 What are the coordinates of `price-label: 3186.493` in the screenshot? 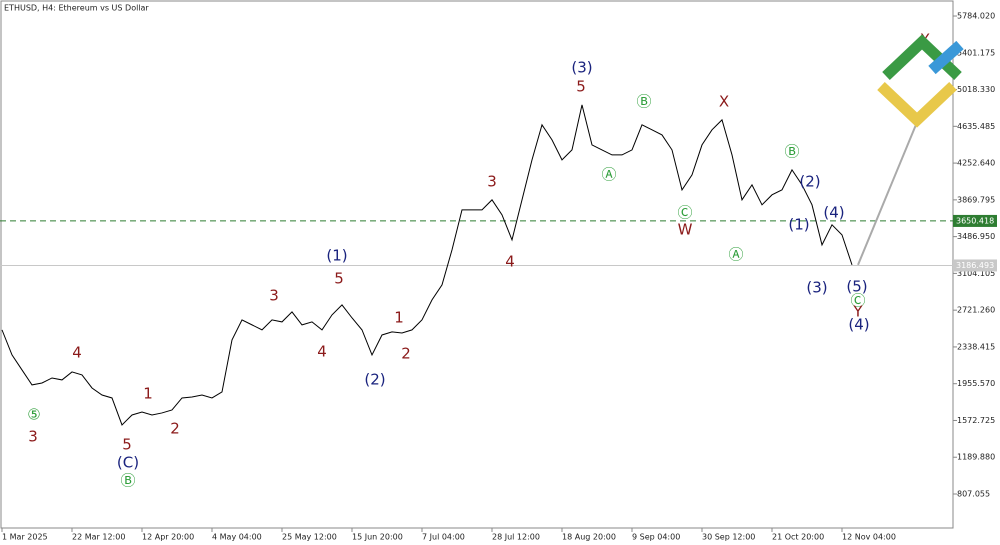 It's located at (975, 265).